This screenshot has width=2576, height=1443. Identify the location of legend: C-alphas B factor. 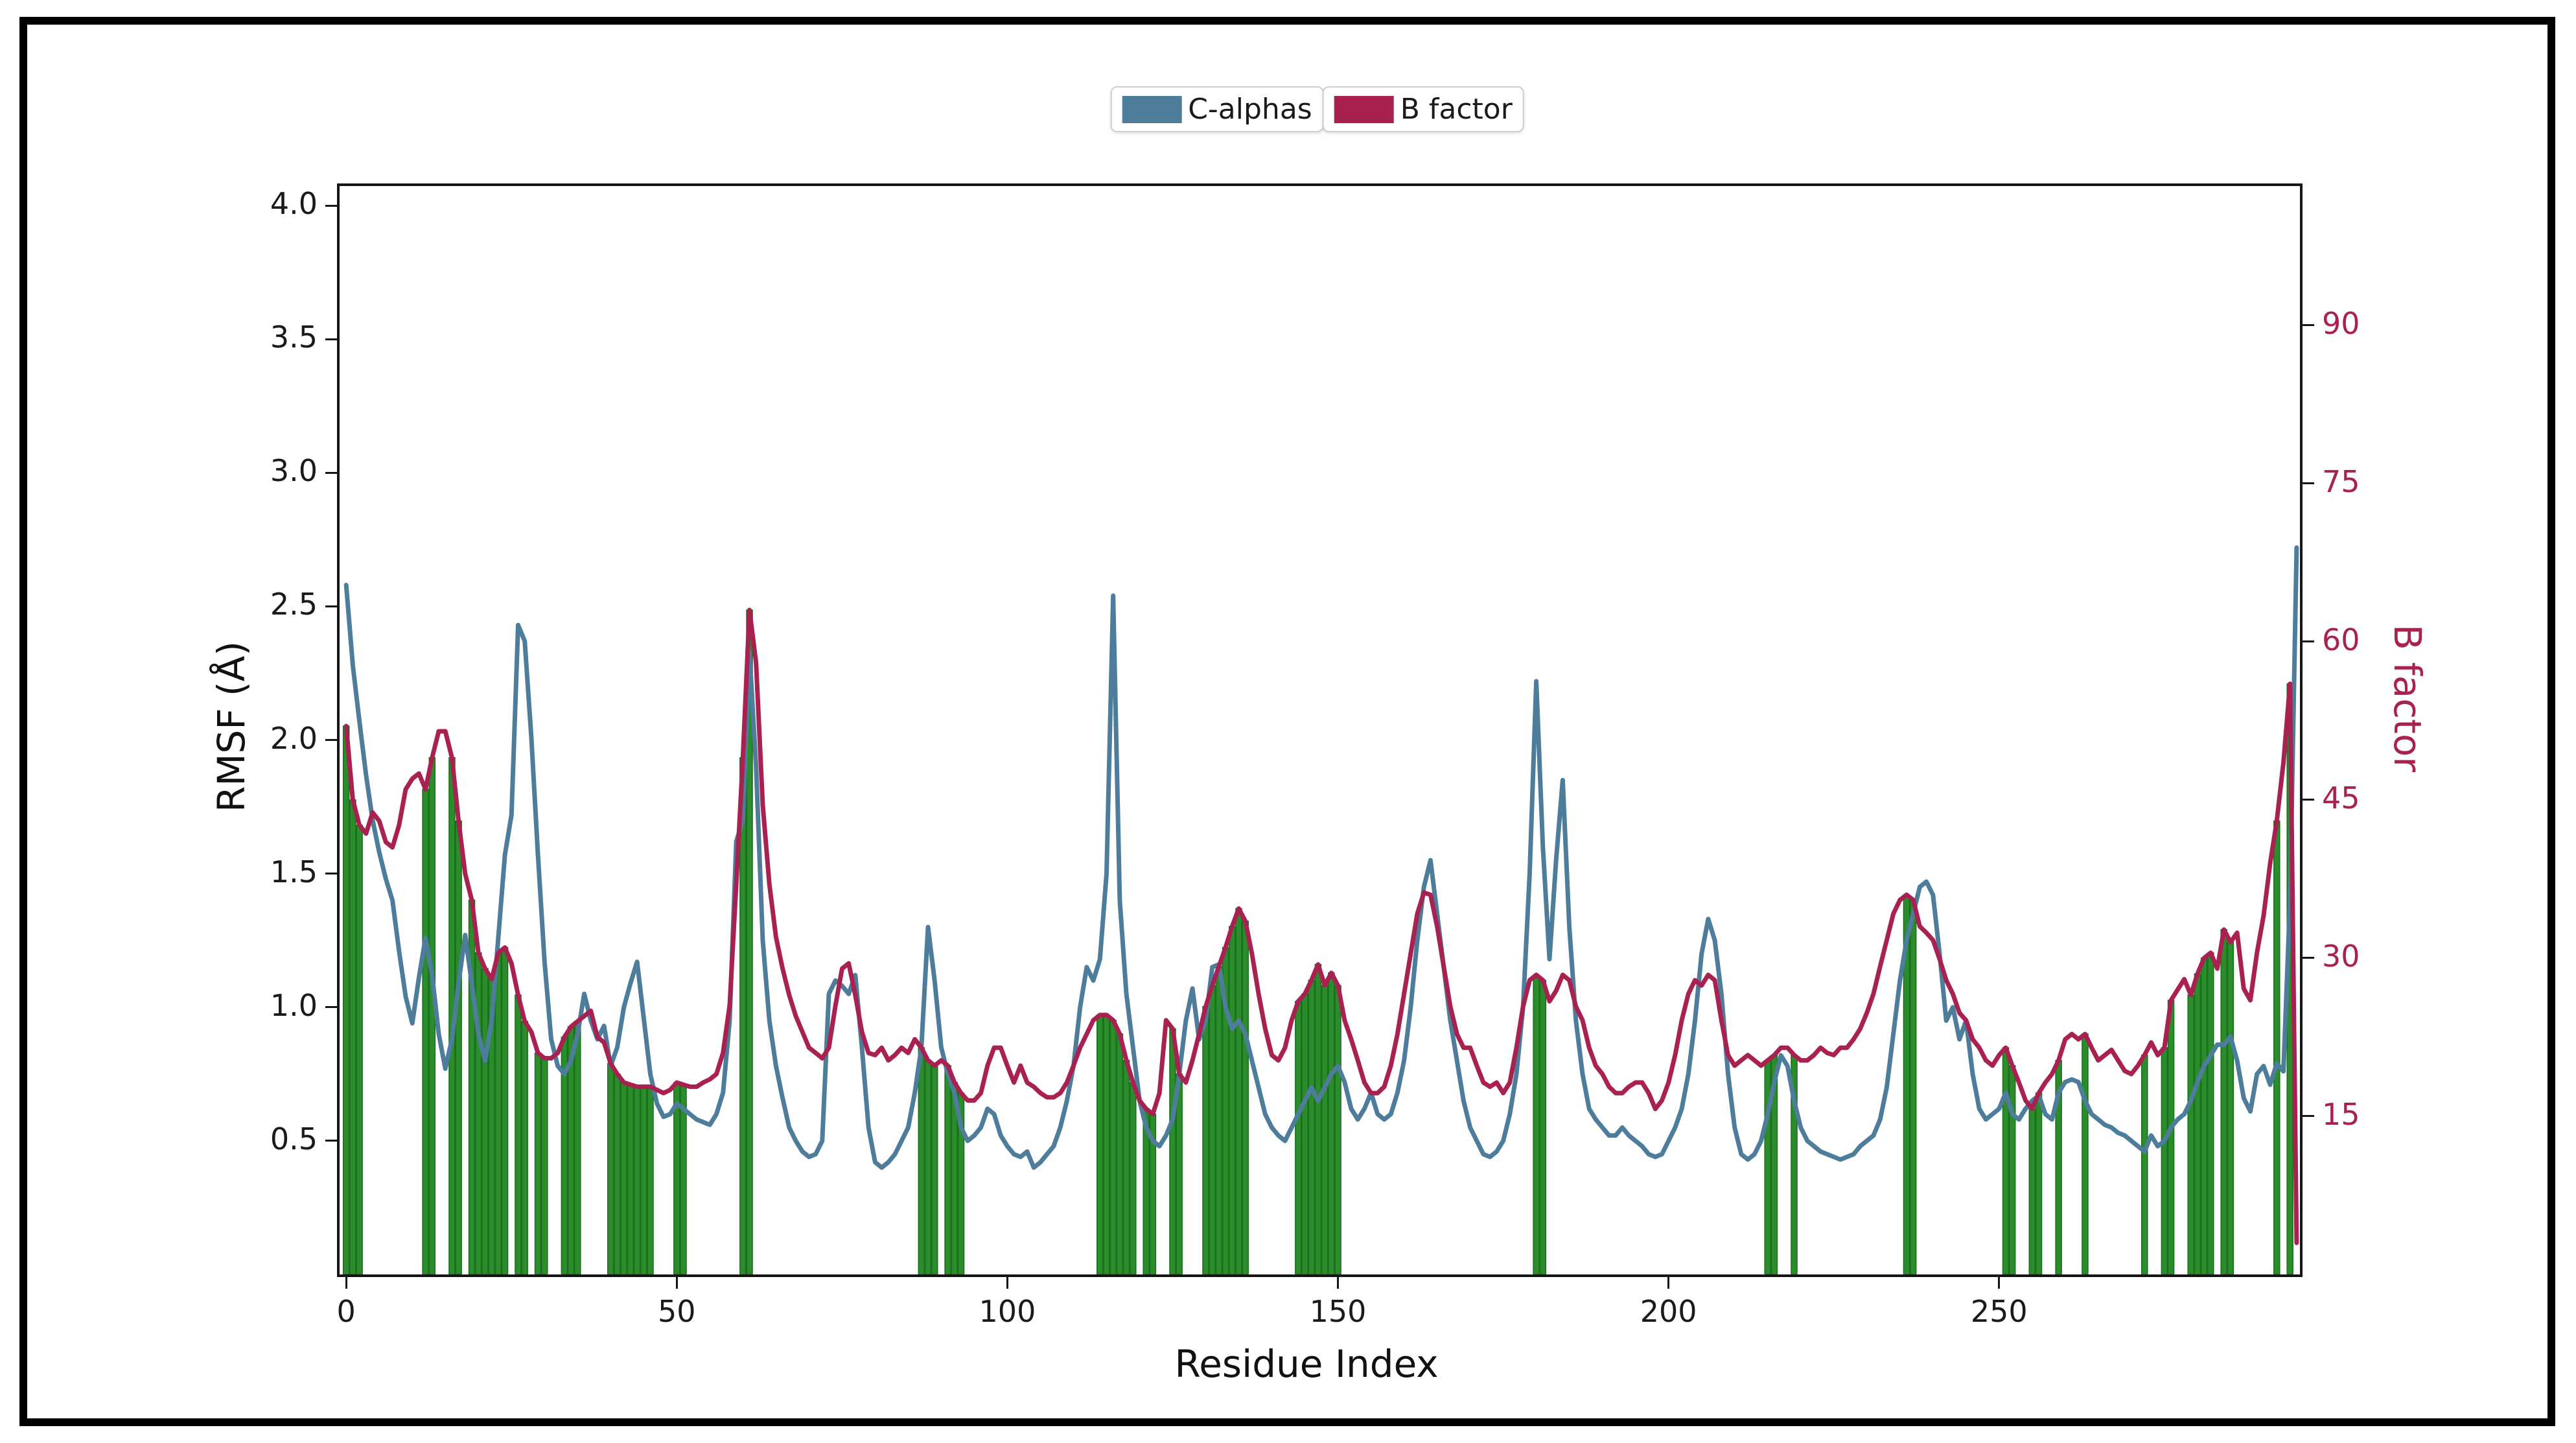
(1317, 109).